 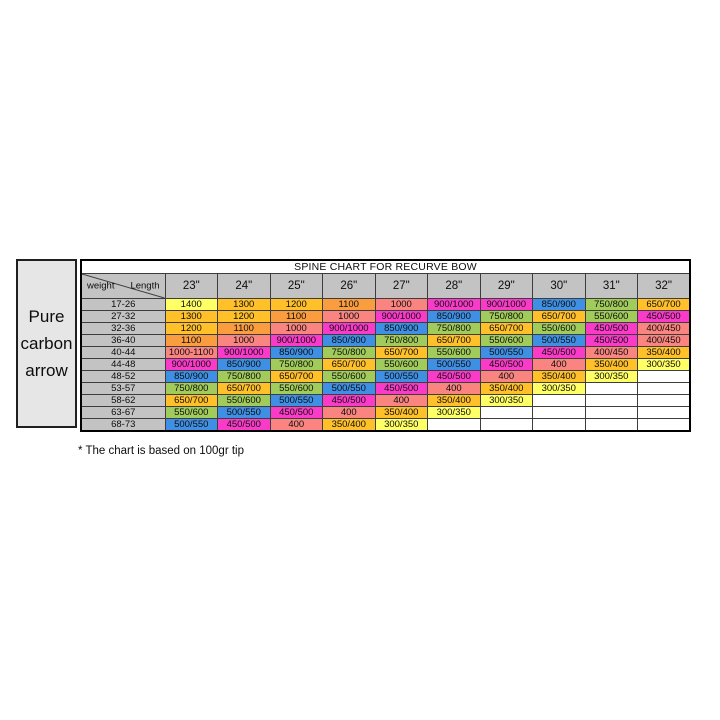 What do you see at coordinates (401, 286) in the screenshot?
I see `column-header: 27"` at bounding box center [401, 286].